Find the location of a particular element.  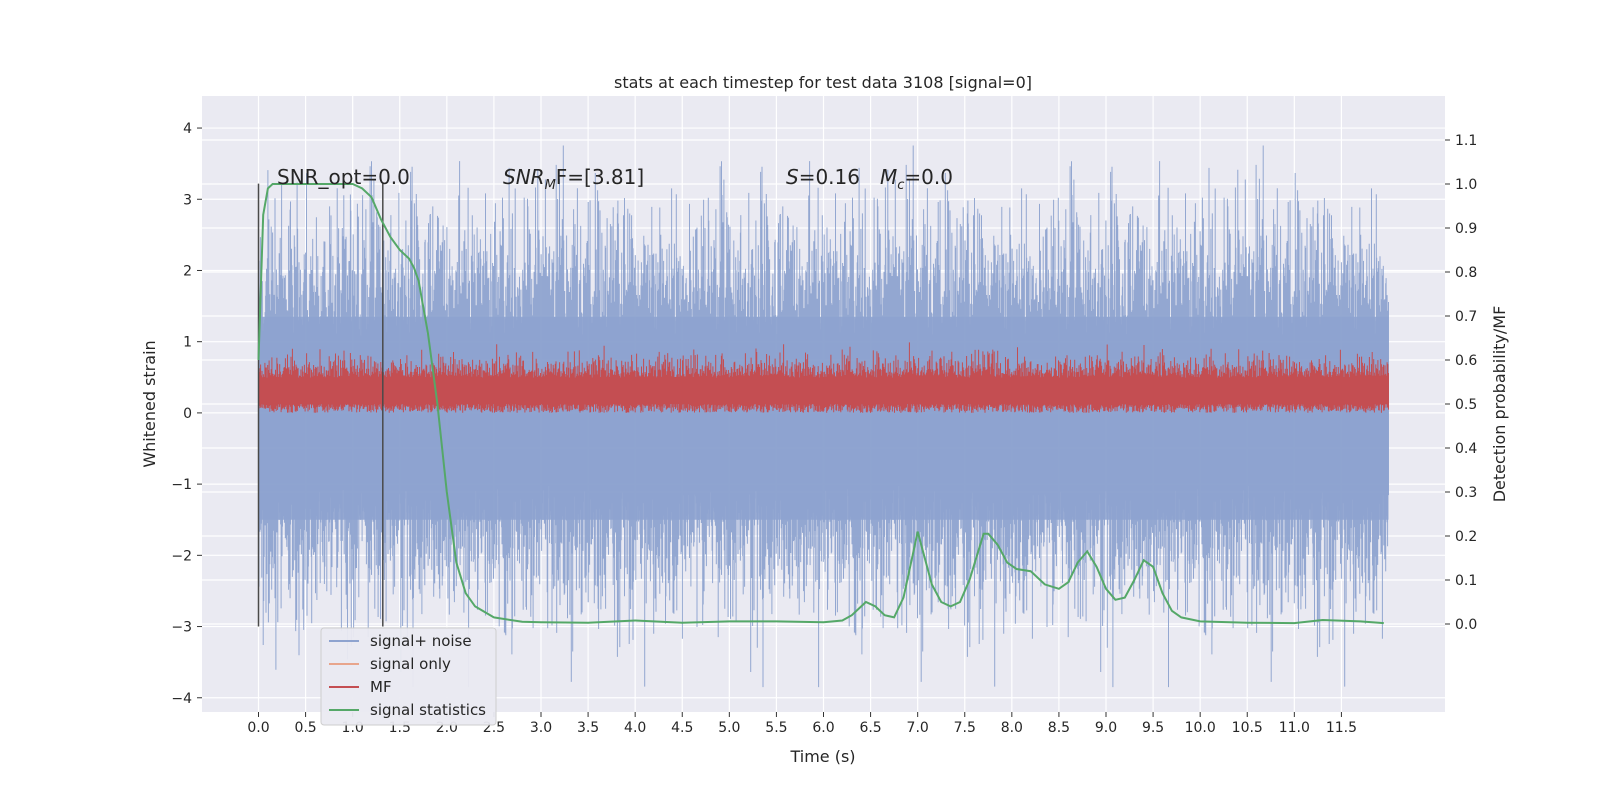

x-tick-label: 8.0 is located at coordinates (1012, 728).